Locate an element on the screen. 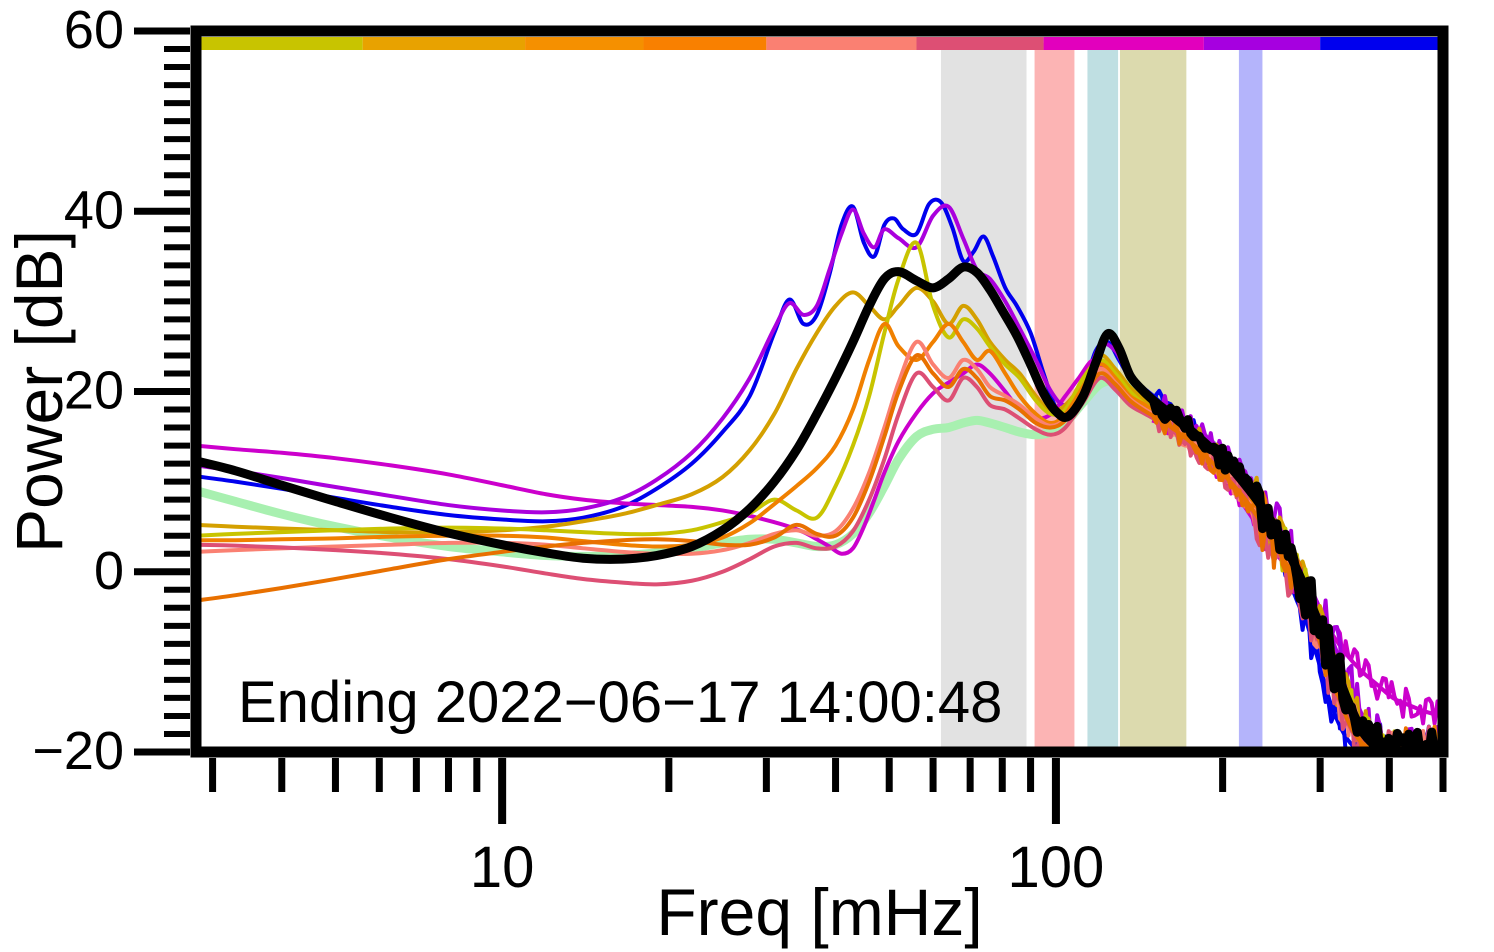 This screenshot has width=1494, height=952. y-tick-label: 0 is located at coordinates (109, 571).